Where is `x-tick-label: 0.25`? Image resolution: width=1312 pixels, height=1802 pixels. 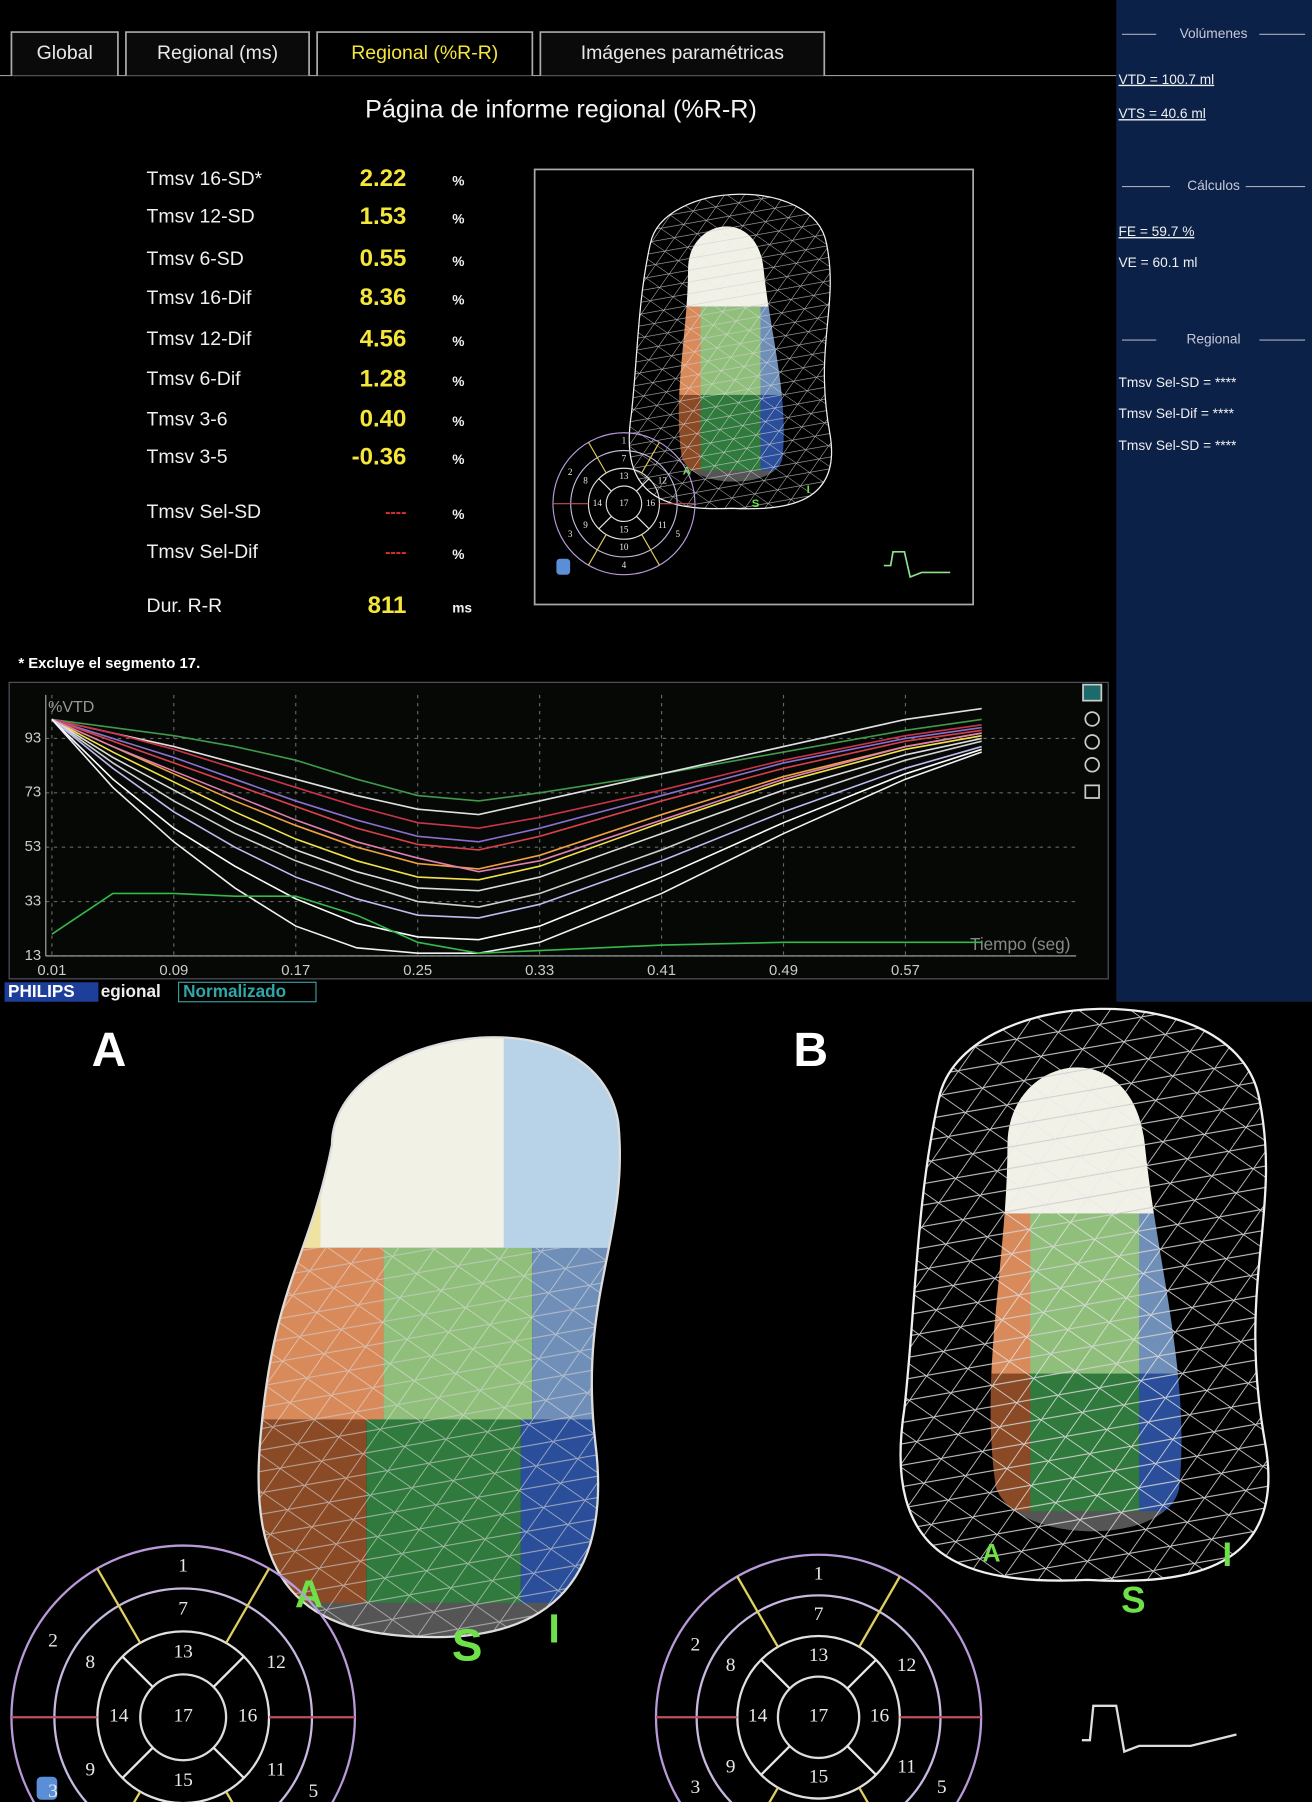 x-tick-label: 0.25 is located at coordinates (417, 971).